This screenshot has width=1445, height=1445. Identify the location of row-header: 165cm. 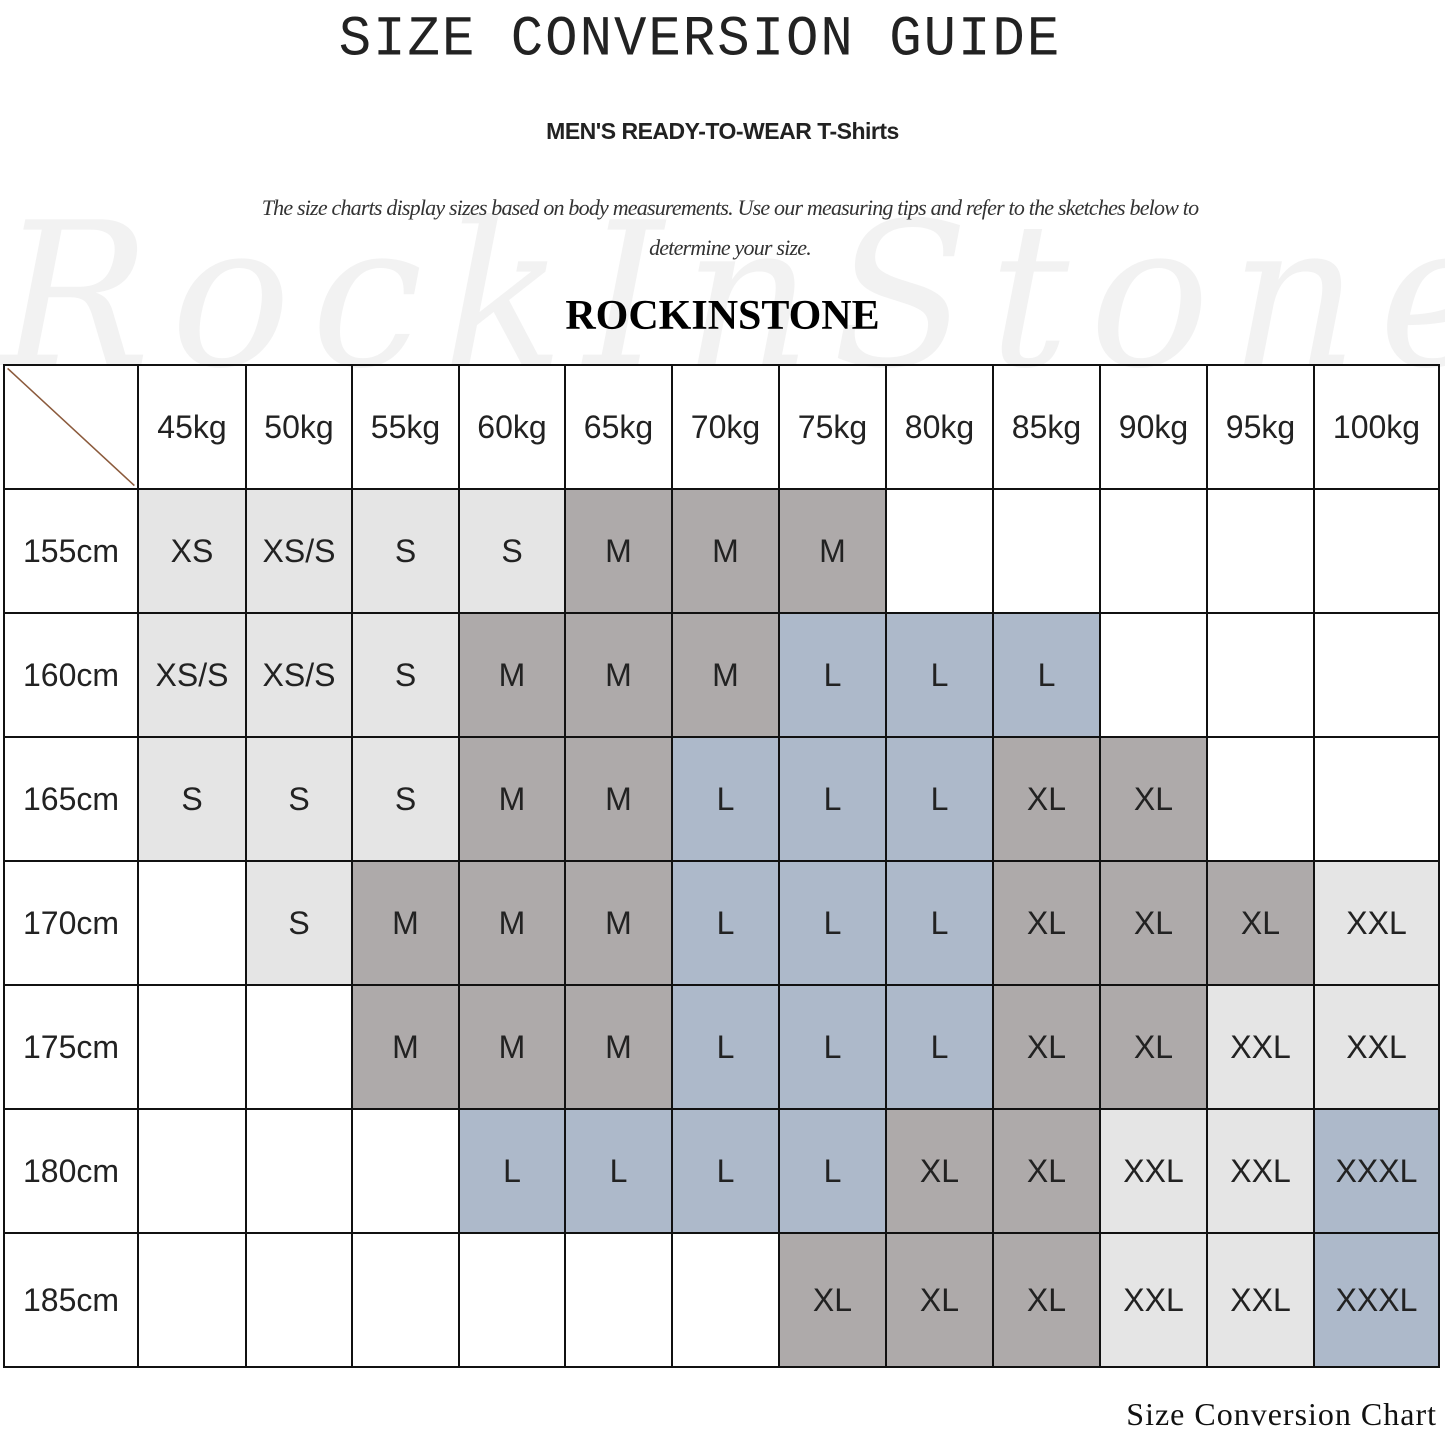
(71, 799).